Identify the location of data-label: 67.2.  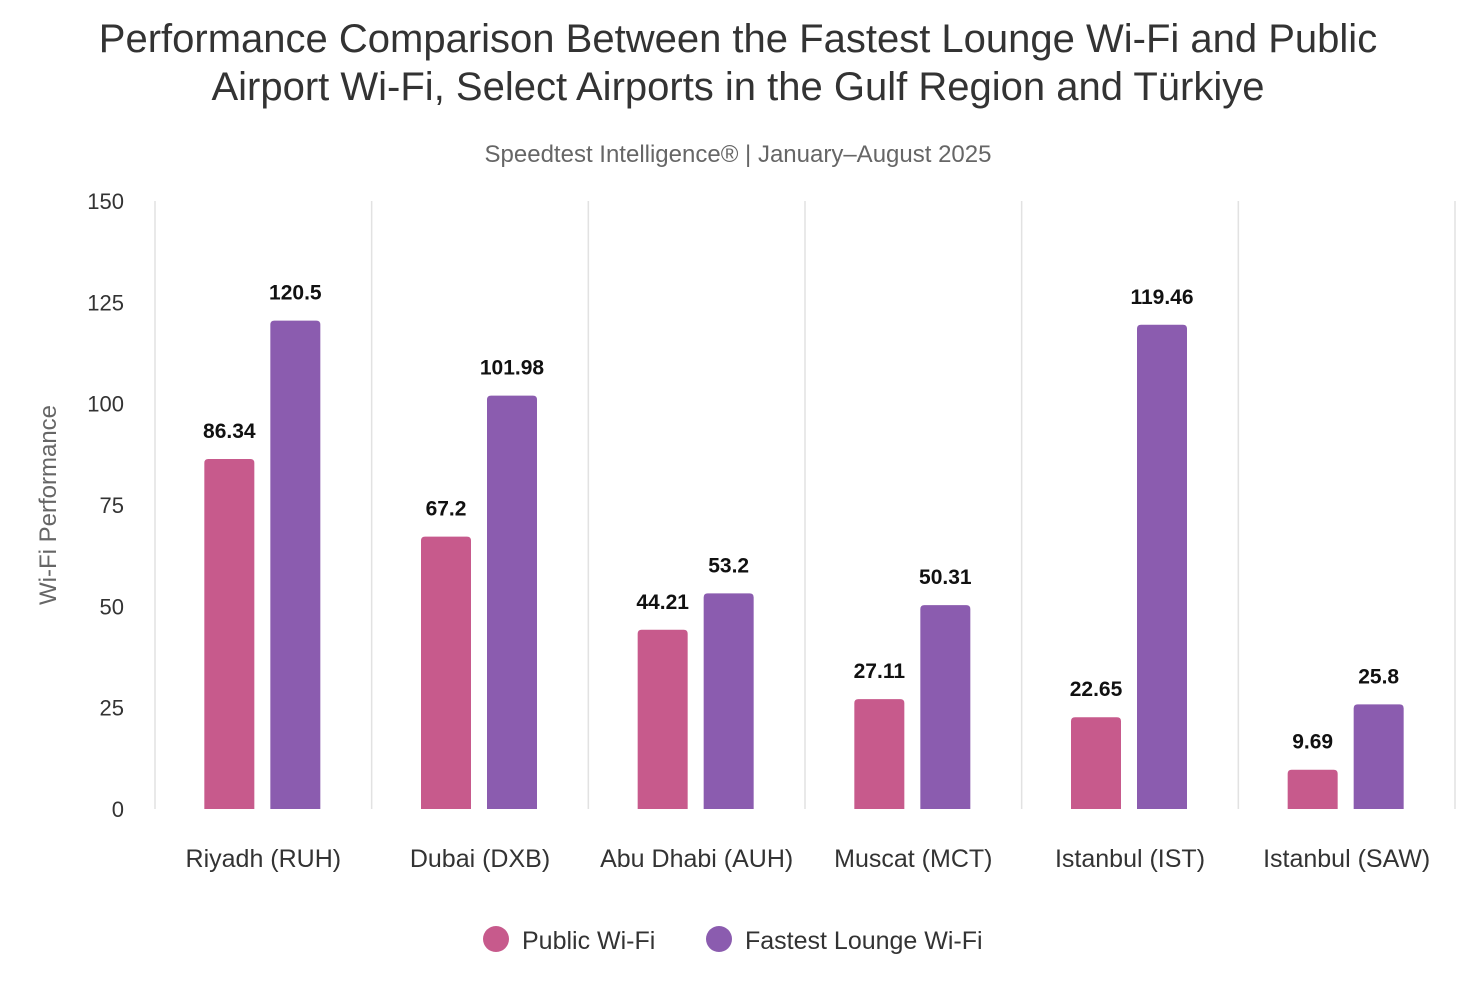
(446, 509).